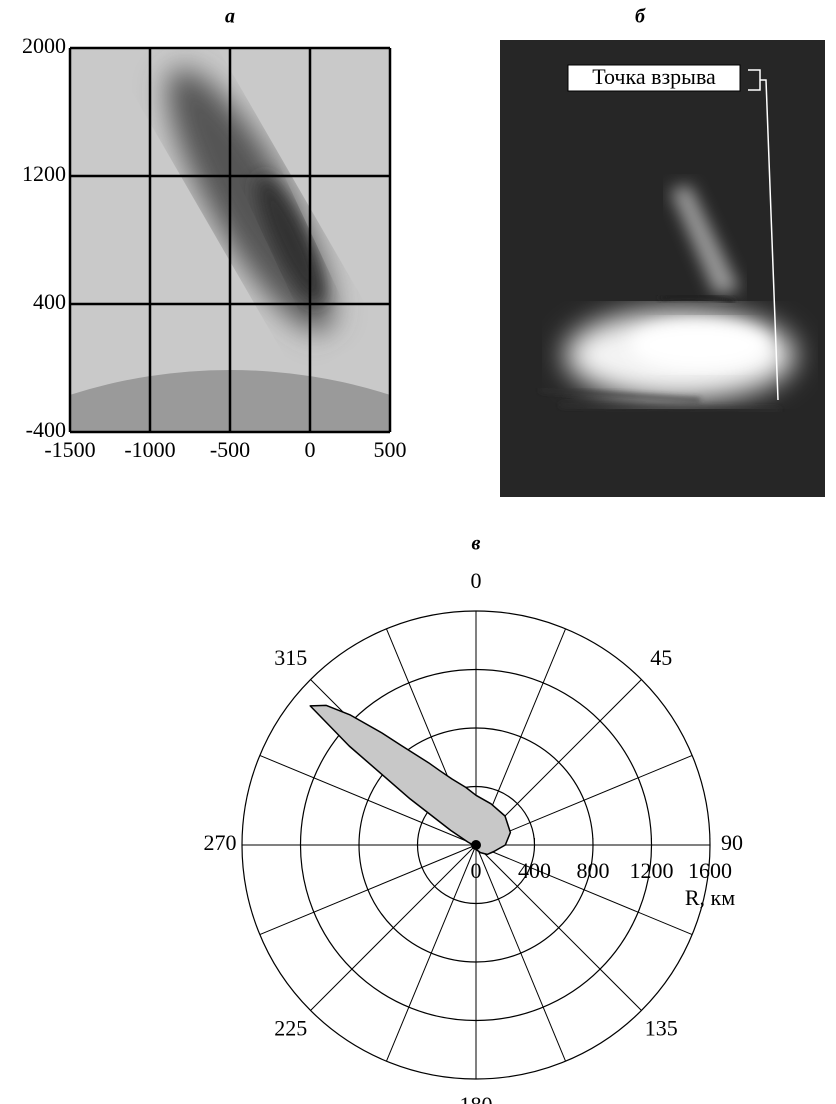 The width and height of the screenshot is (836, 1104). I want to click on angle-label: 225, so click(290, 1027).